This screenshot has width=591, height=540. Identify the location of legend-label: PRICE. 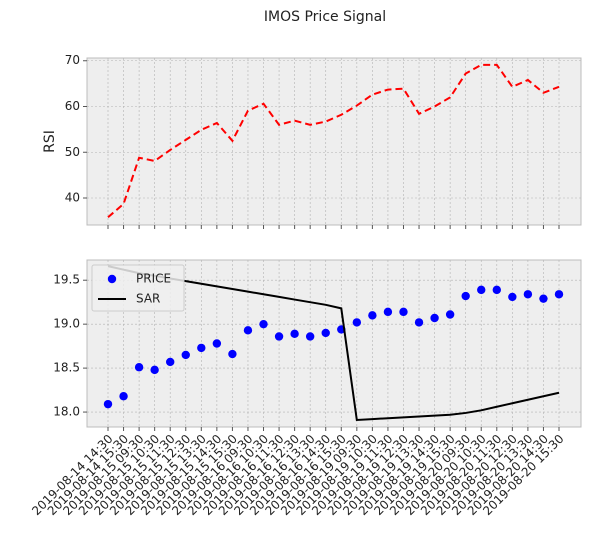
(153, 279).